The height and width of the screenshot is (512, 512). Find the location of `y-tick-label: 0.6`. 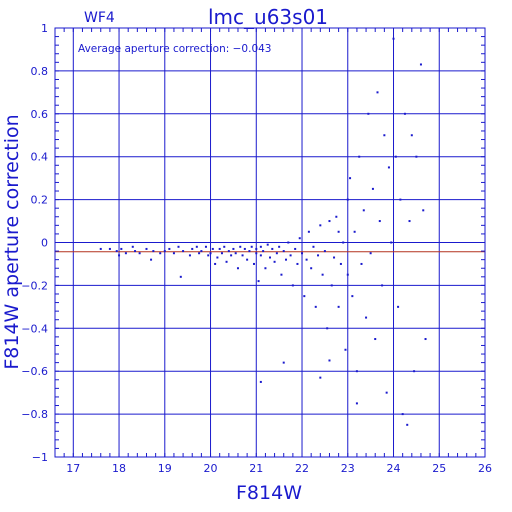

y-tick-label: 0.6 is located at coordinates (40, 114).